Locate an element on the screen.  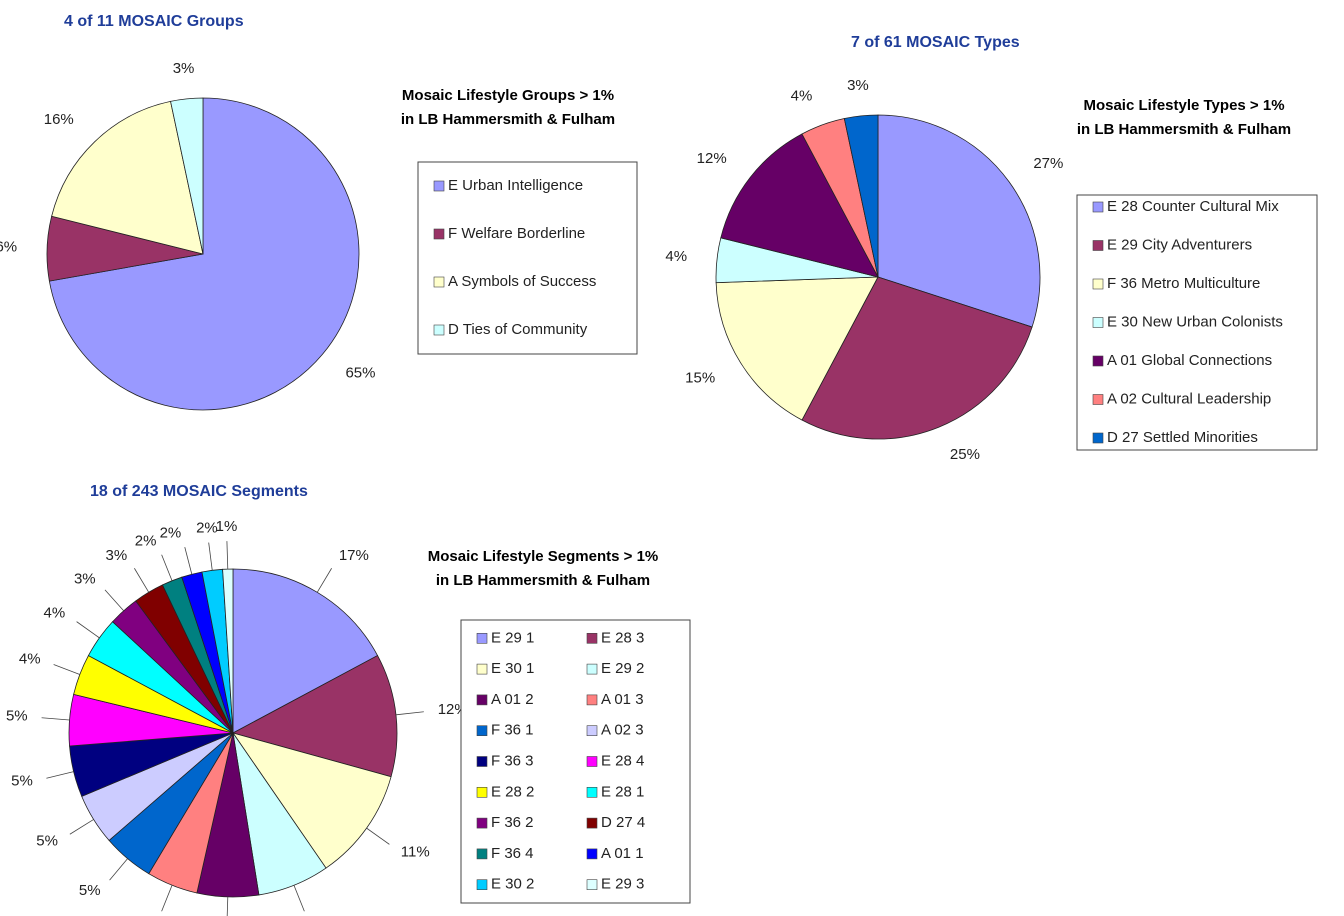
chart-title: Mosaic Lifestyle Types > 1% is located at coordinates (1183, 105).